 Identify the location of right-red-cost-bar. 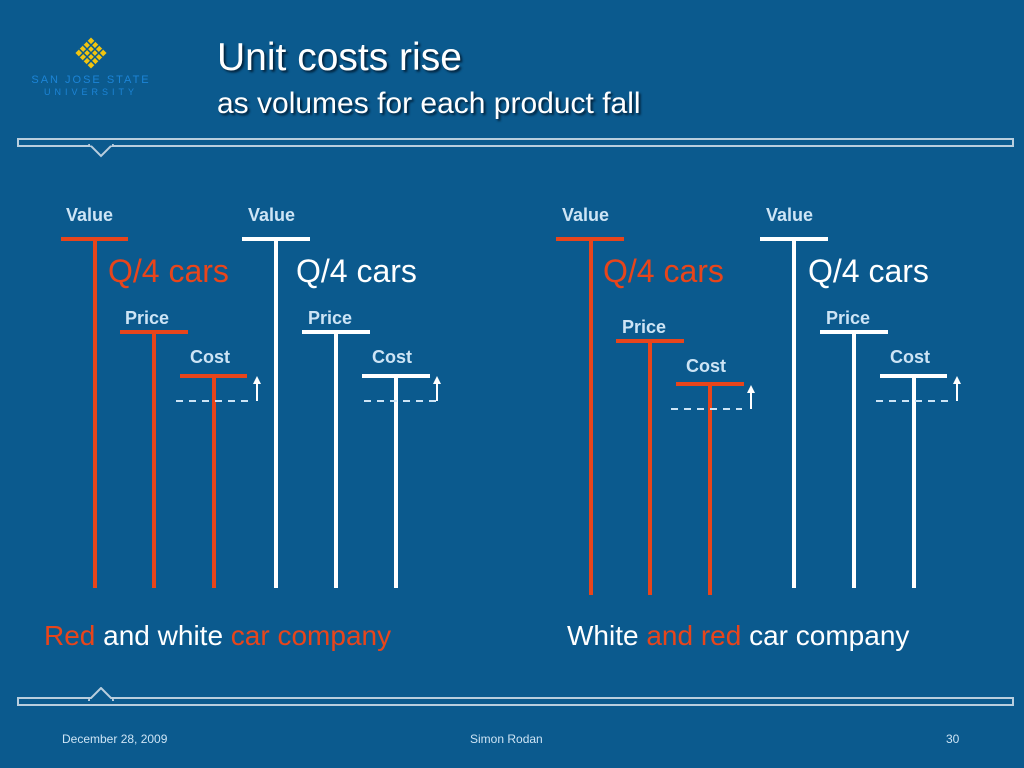
(710, 488).